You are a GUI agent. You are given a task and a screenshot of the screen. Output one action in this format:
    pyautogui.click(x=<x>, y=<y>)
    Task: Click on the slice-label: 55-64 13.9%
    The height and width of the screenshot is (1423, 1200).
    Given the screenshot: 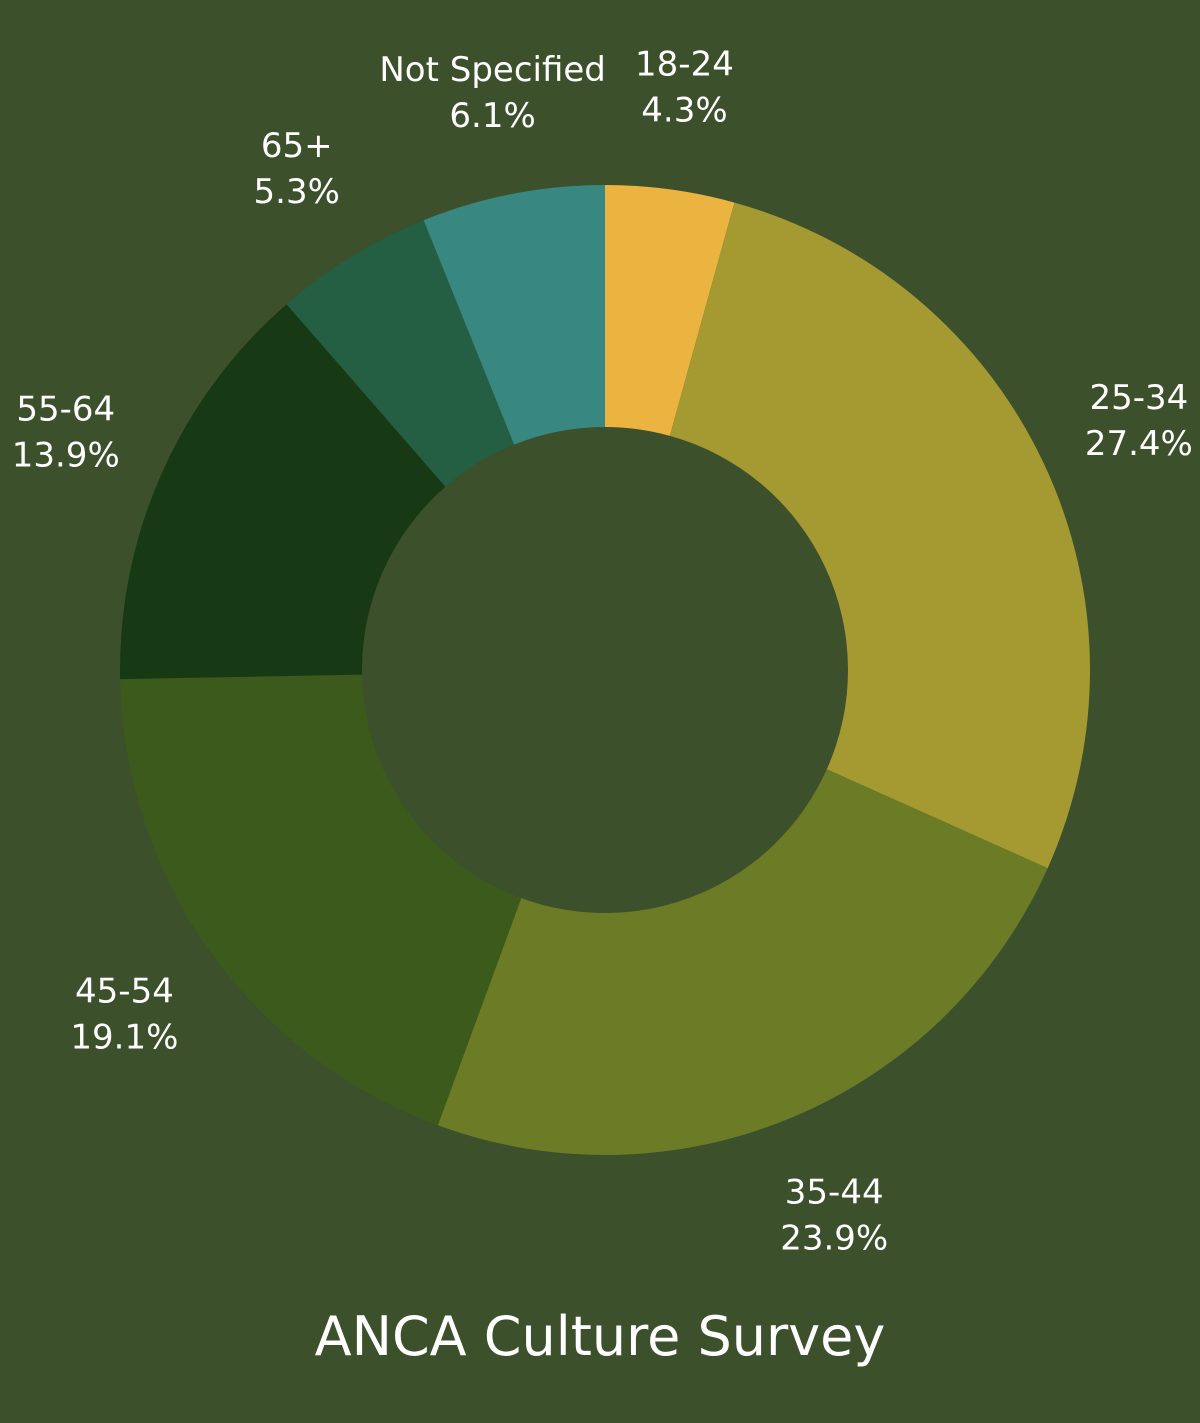 What is the action you would take?
    pyautogui.click(x=66, y=433)
    